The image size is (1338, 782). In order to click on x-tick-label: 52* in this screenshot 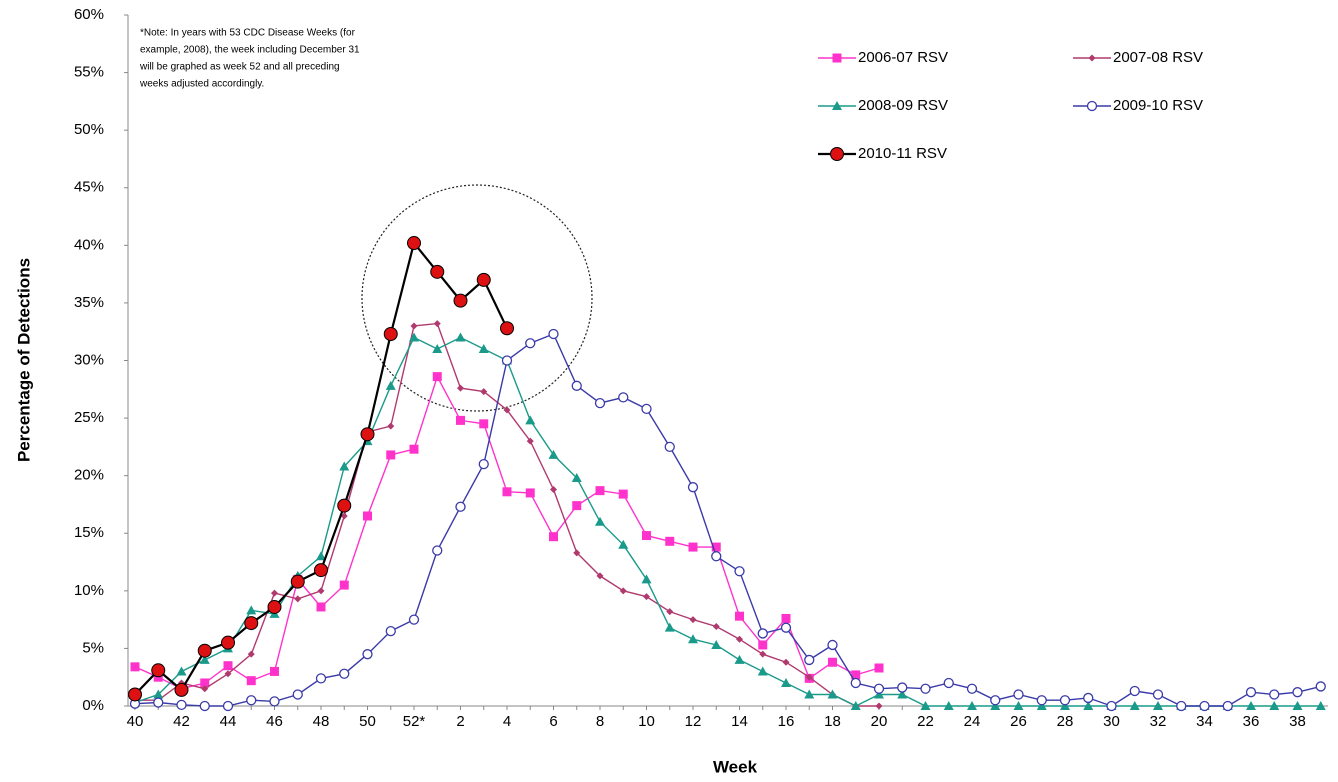, I will do `click(414, 721)`.